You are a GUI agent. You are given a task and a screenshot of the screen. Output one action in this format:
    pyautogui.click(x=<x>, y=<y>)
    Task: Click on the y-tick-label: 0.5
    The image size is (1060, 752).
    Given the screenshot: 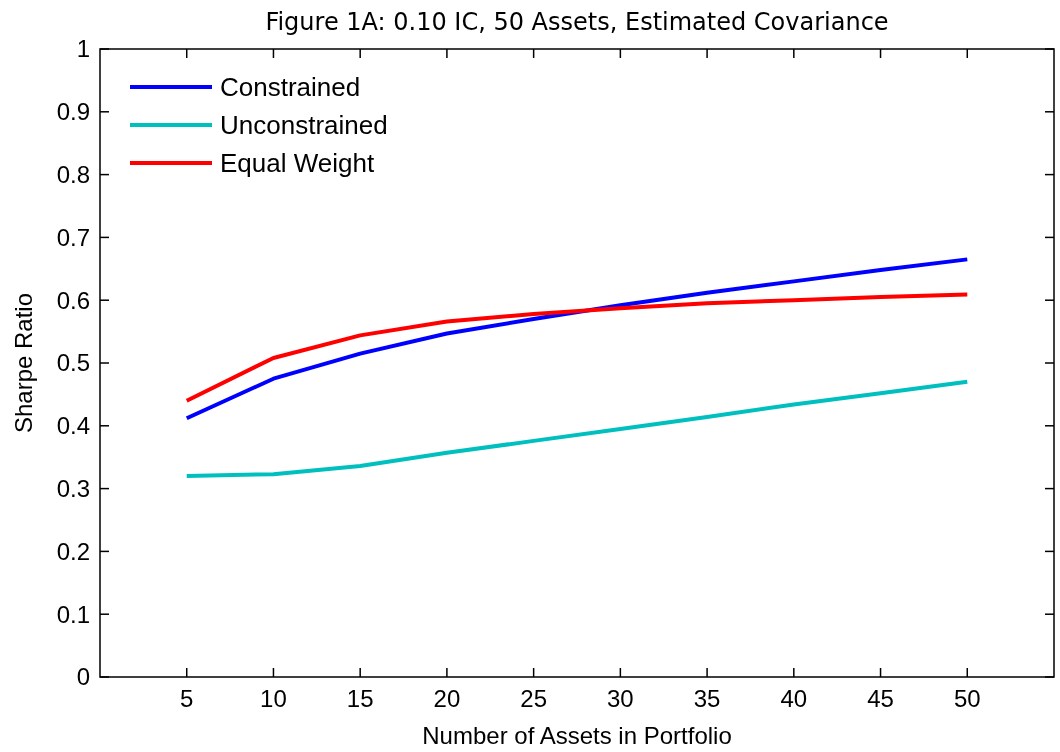 What is the action you would take?
    pyautogui.click(x=73, y=363)
    